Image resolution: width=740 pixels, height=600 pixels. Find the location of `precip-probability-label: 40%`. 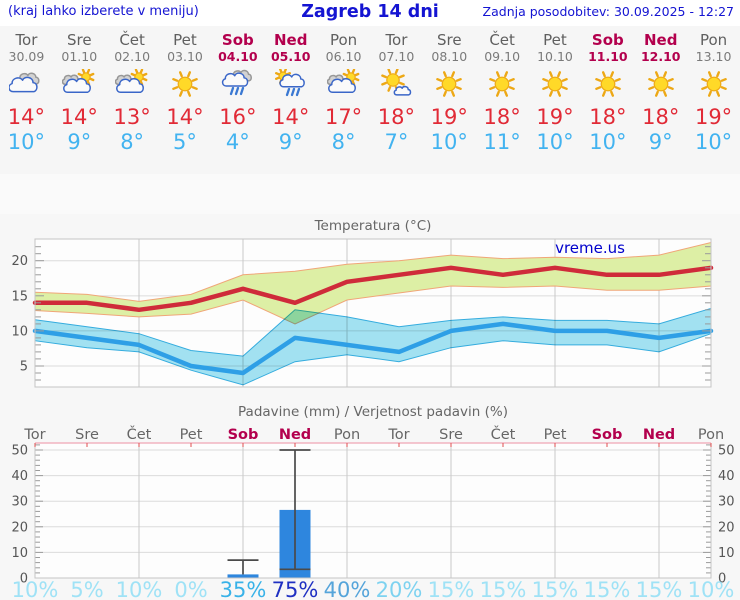

precip-probability-label: 40% is located at coordinates (347, 589).